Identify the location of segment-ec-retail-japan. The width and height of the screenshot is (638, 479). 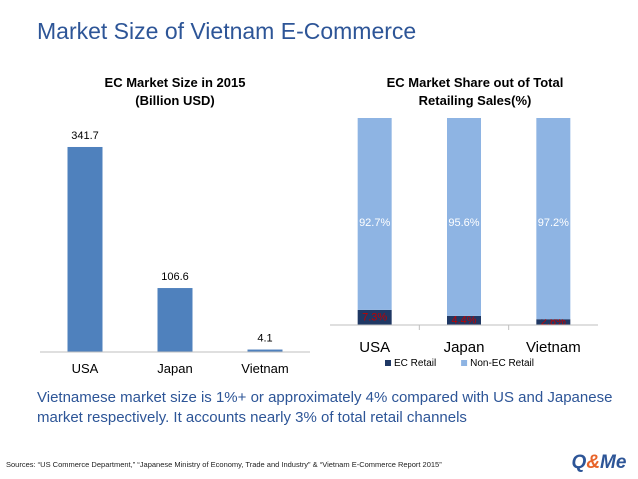
(464, 320).